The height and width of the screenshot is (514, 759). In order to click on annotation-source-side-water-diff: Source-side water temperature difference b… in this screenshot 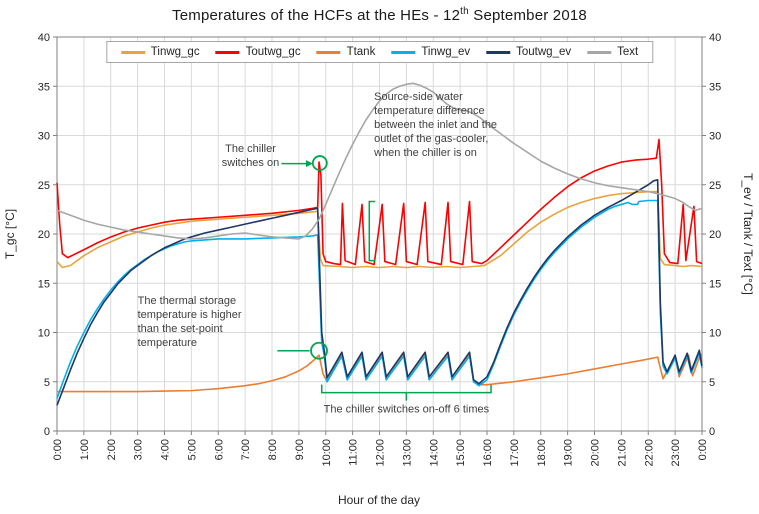, I will do `click(432, 176)`.